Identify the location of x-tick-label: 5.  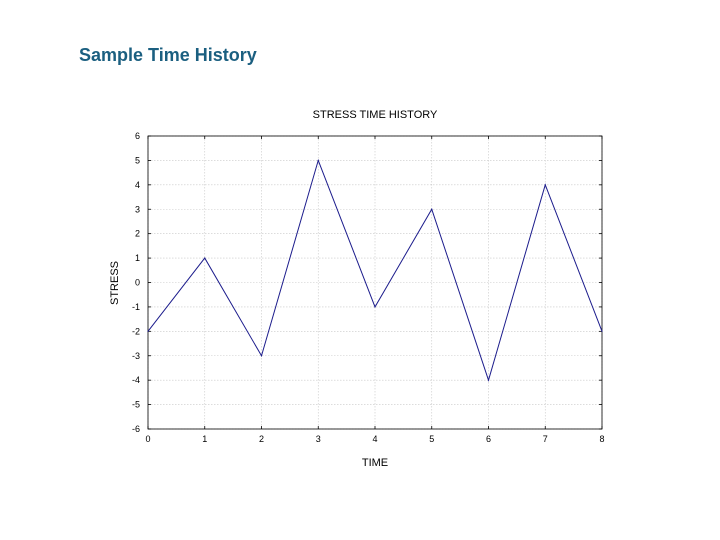
(431, 439).